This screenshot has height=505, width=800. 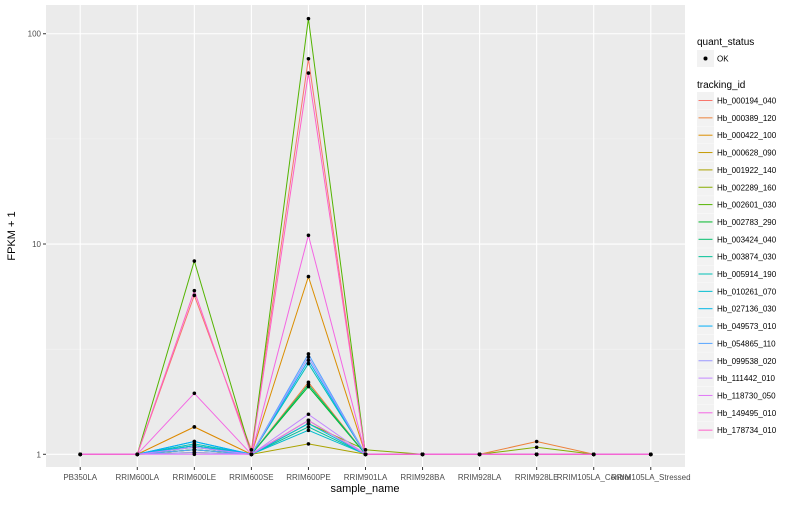 What do you see at coordinates (195, 477) in the screenshot?
I see `x-tick-label: RRIM600LE` at bounding box center [195, 477].